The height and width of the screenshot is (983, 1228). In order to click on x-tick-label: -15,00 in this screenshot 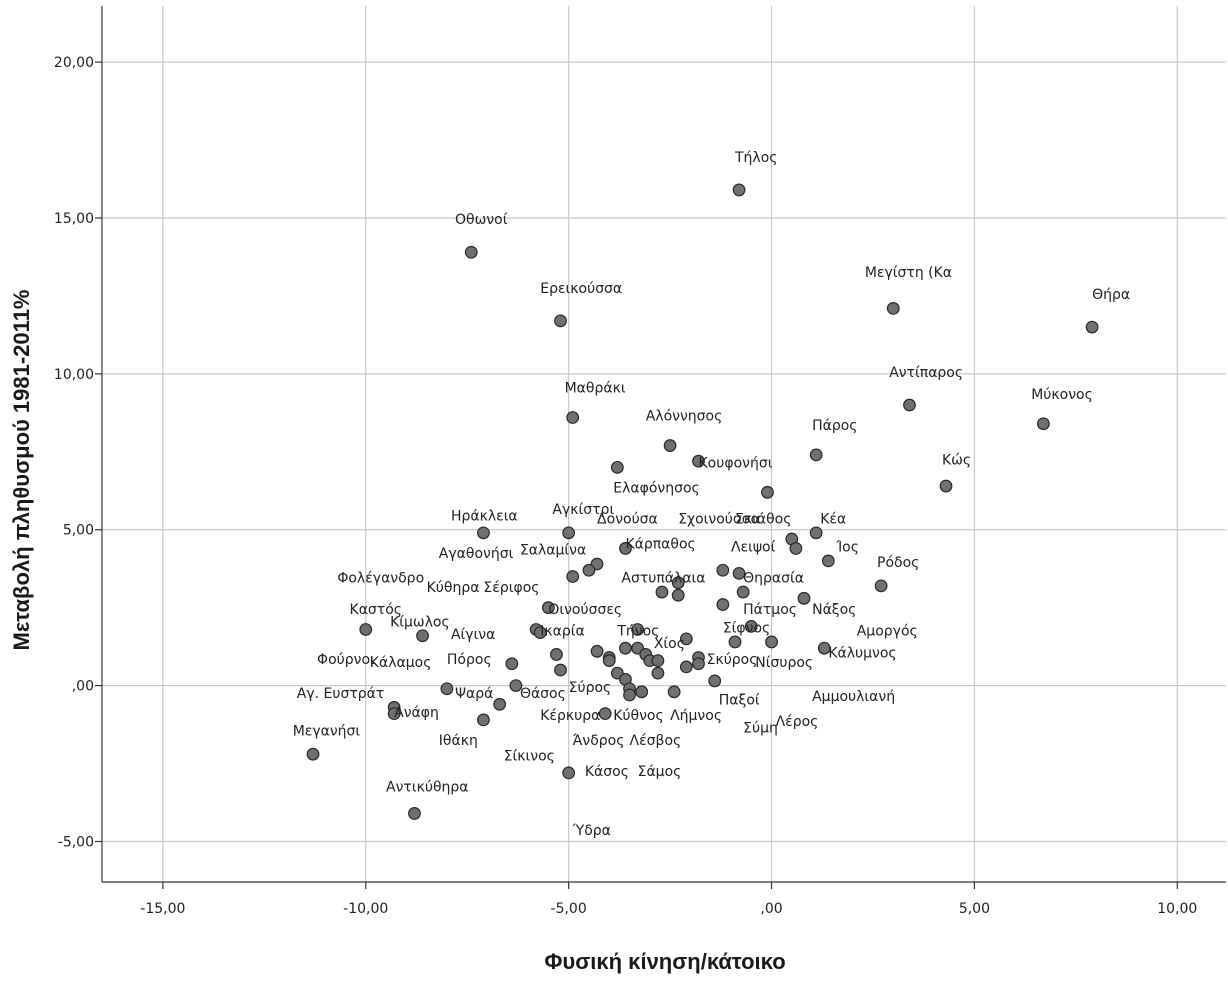, I will do `click(162, 909)`.